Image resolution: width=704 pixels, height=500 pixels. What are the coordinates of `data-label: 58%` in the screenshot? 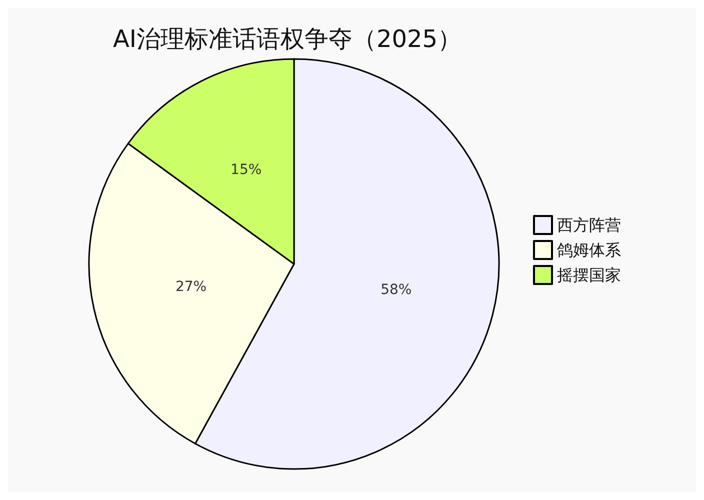 It's located at (396, 290).